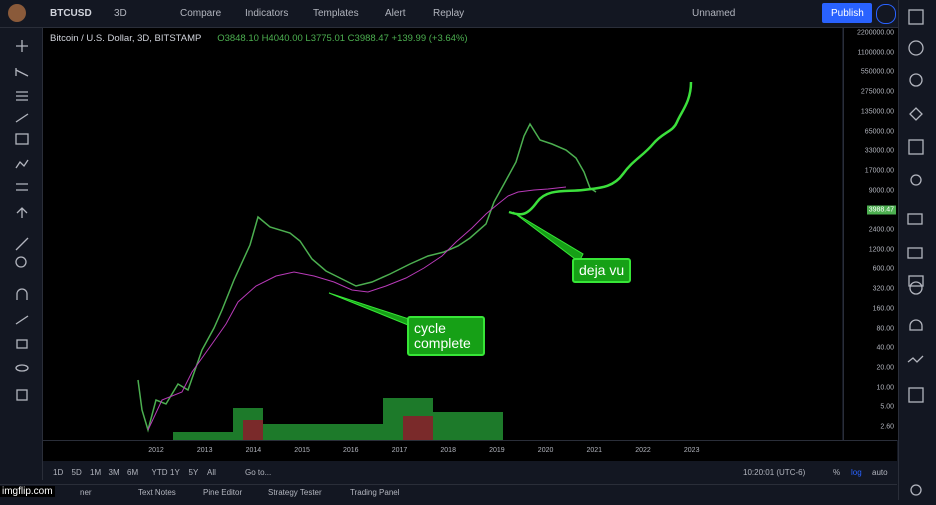 The width and height of the screenshot is (936, 505). I want to click on year-label: 2015, so click(302, 450).